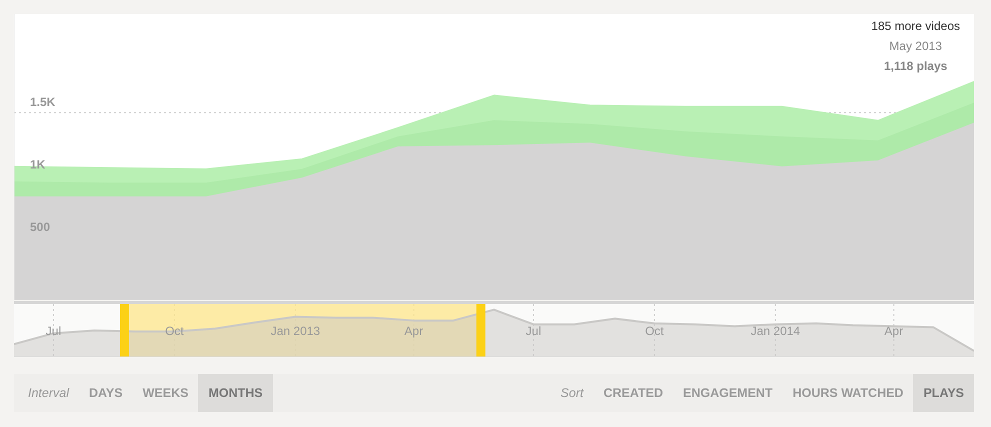 The width and height of the screenshot is (991, 427). Describe the element at coordinates (166, 393) in the screenshot. I see `text: WEEKS` at that location.